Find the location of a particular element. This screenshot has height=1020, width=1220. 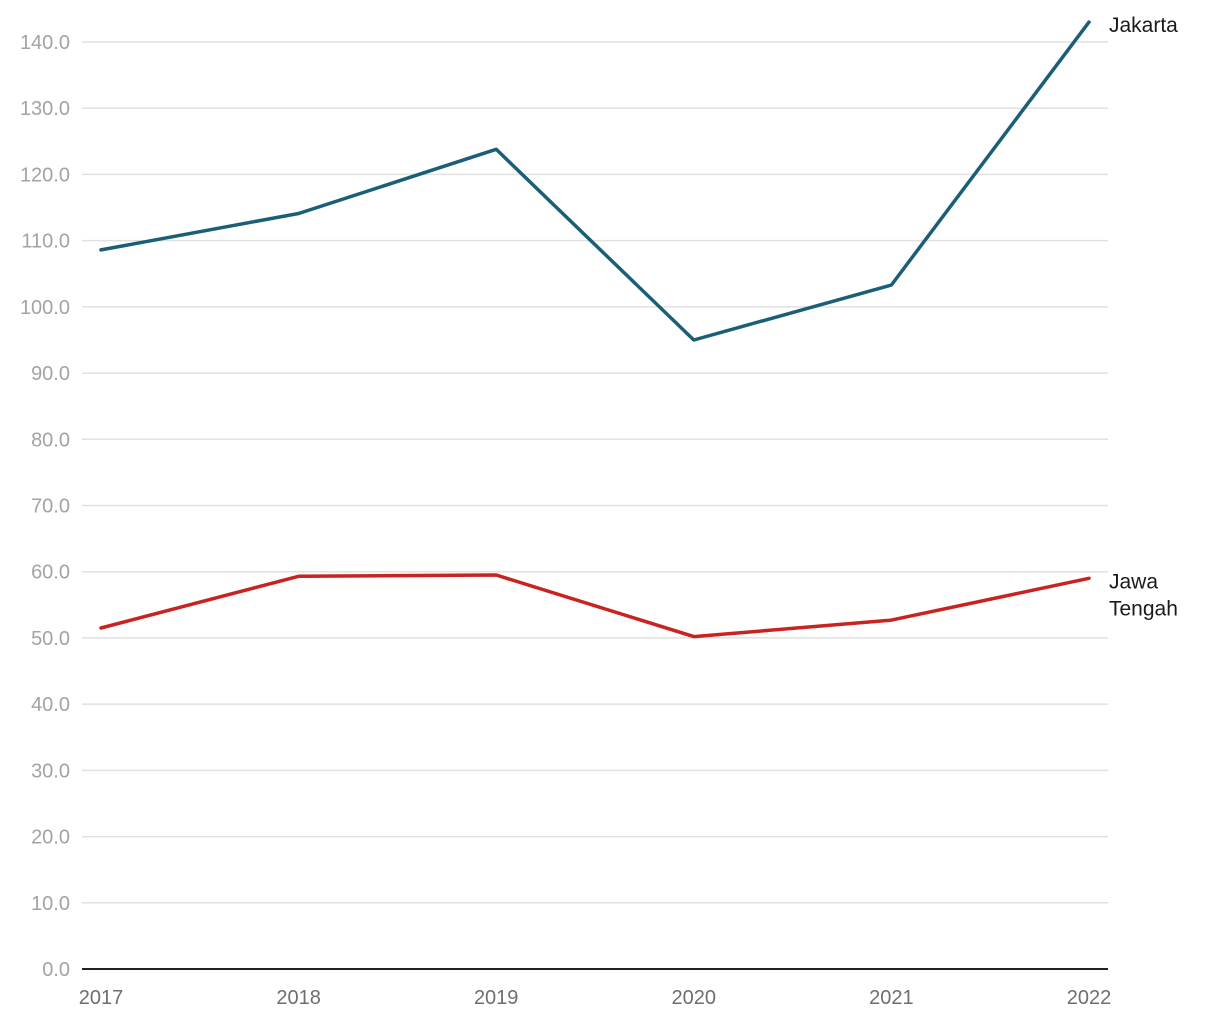

y-tick-label: 40.0 is located at coordinates (50, 705).